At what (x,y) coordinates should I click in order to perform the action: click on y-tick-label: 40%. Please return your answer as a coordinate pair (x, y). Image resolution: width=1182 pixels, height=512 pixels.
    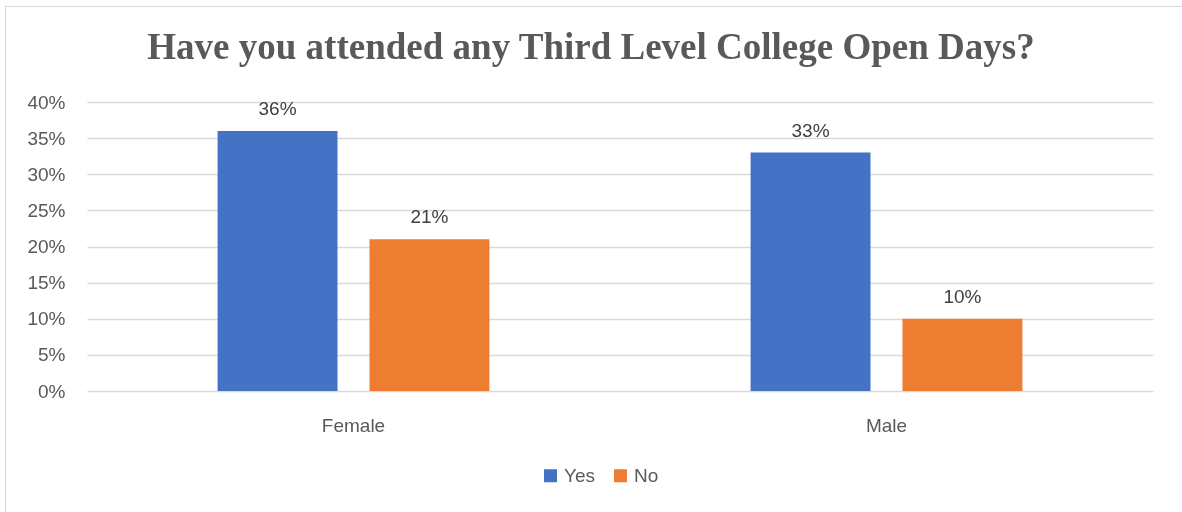
    Looking at the image, I should click on (46, 102).